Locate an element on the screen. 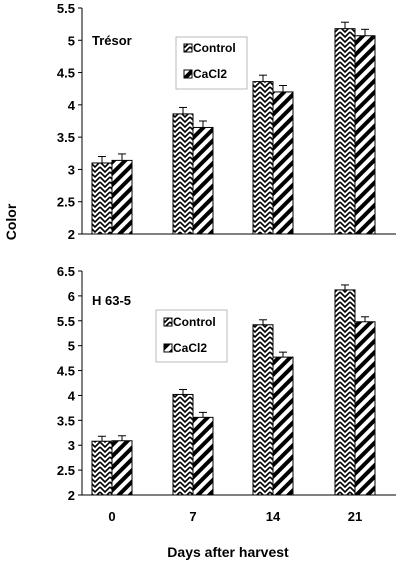  x-tick-label: 14 is located at coordinates (273, 516).